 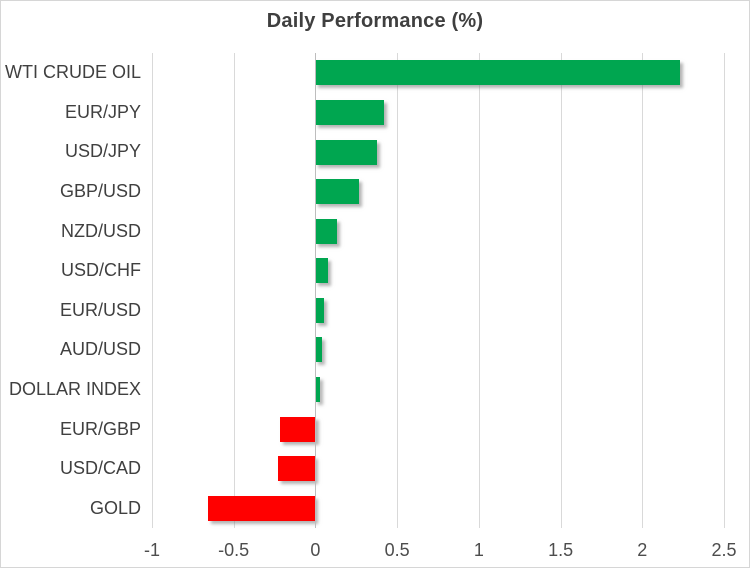 I want to click on category-label: NZD/USD, so click(x=101, y=230).